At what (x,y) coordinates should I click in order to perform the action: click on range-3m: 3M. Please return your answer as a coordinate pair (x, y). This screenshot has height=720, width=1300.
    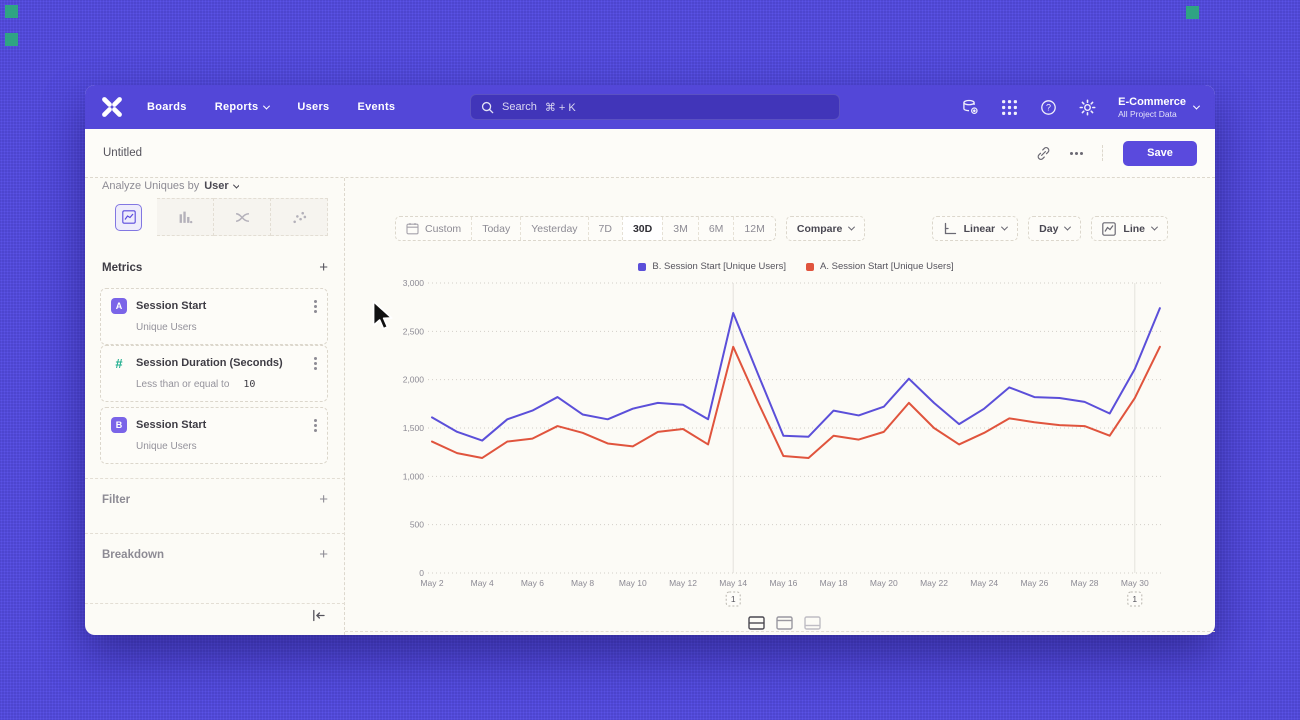
    Looking at the image, I should click on (680, 228).